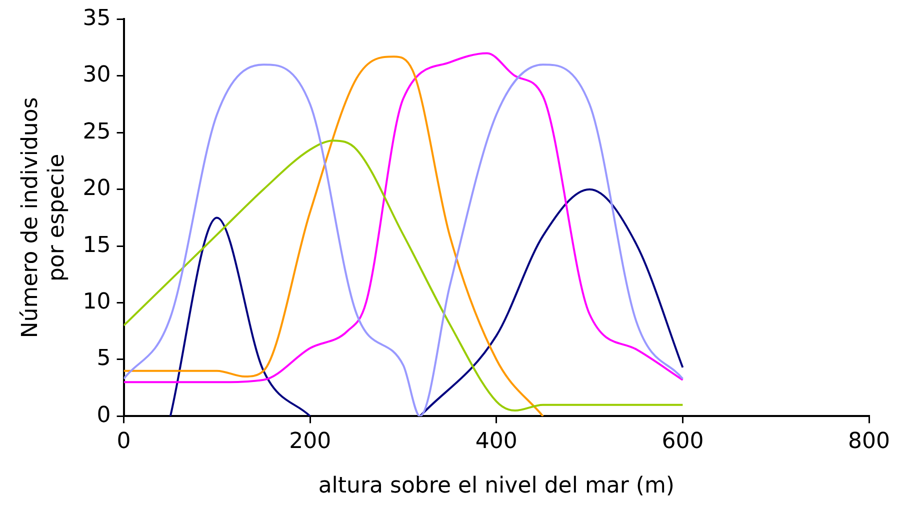 The height and width of the screenshot is (514, 899). I want to click on x-tick-label: 400, so click(496, 441).